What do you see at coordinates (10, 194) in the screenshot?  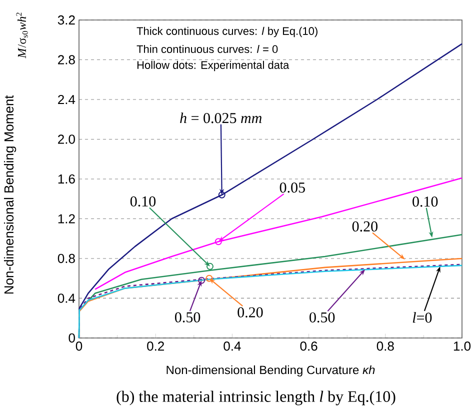 I see `y-axis-title: Non-dimensional Bending Moment` at bounding box center [10, 194].